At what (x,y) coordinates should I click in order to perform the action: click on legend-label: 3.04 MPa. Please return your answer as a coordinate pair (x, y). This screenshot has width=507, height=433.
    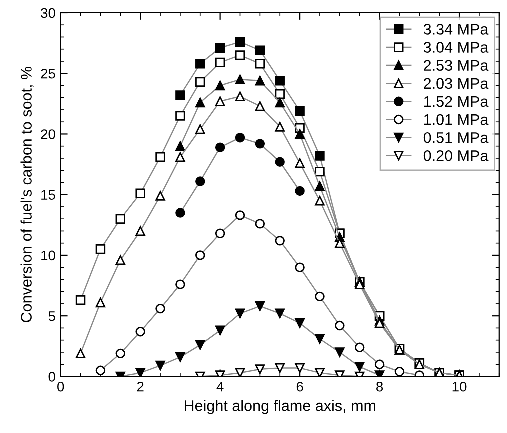
    Looking at the image, I should click on (456, 47).